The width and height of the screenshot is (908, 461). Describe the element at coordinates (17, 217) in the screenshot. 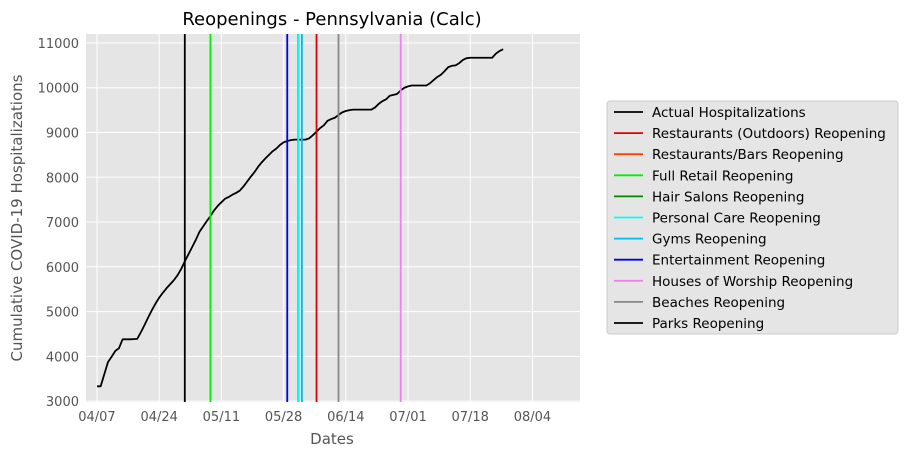

I see `y-axis-label: Cumulative COVID-19 Hospitalizations` at that location.